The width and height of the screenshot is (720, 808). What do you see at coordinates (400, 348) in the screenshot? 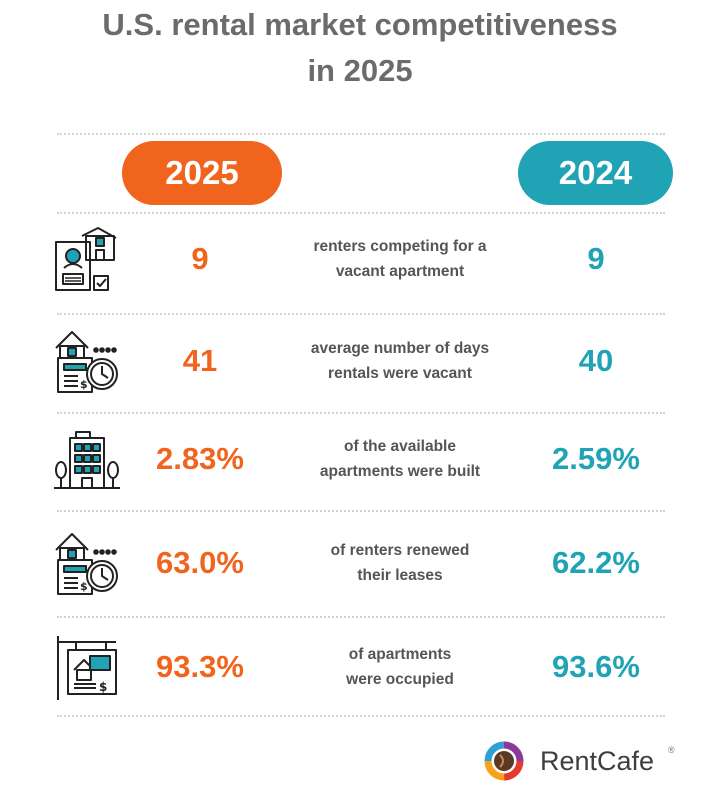
I see `description-line1: average number of days` at bounding box center [400, 348].